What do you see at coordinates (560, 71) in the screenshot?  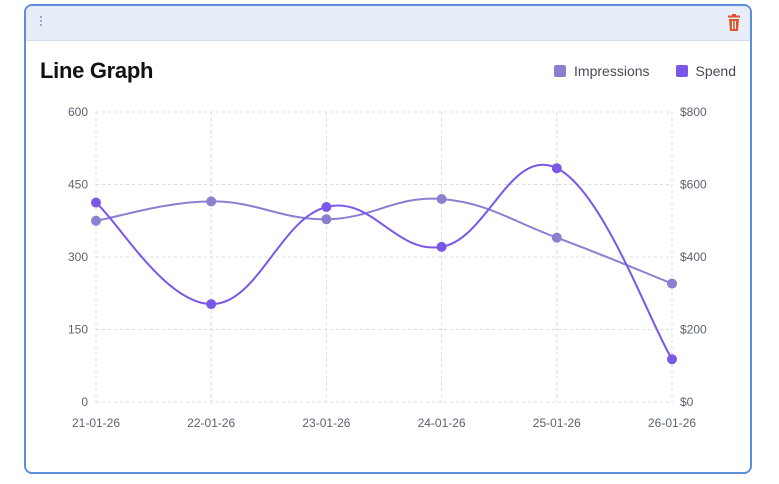 I see `legend-swatch-impressions` at bounding box center [560, 71].